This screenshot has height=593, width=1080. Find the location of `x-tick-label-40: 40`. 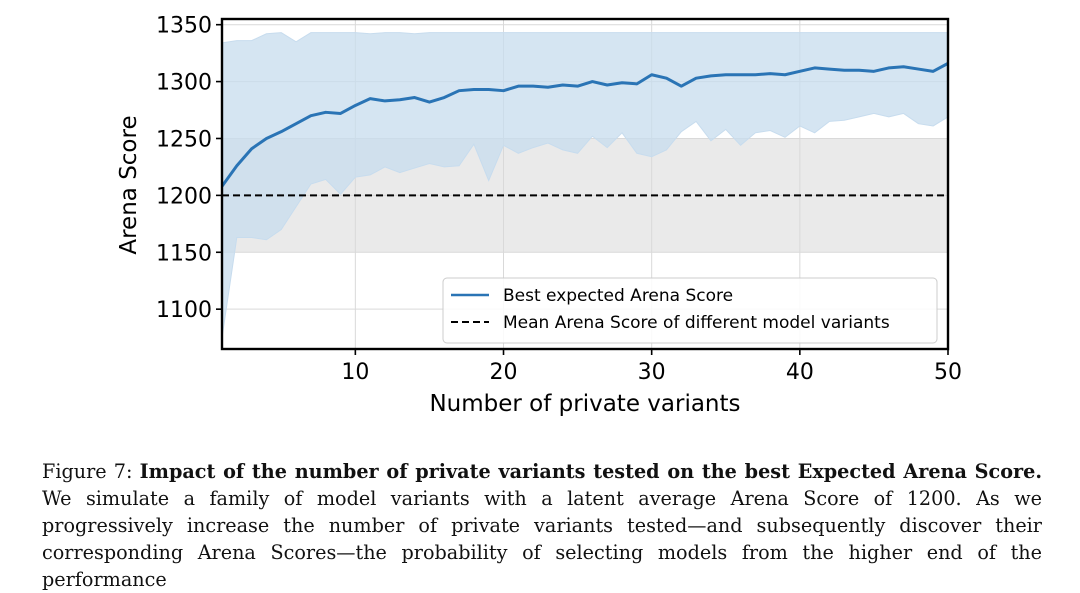

x-tick-label-40: 40 is located at coordinates (800, 372).